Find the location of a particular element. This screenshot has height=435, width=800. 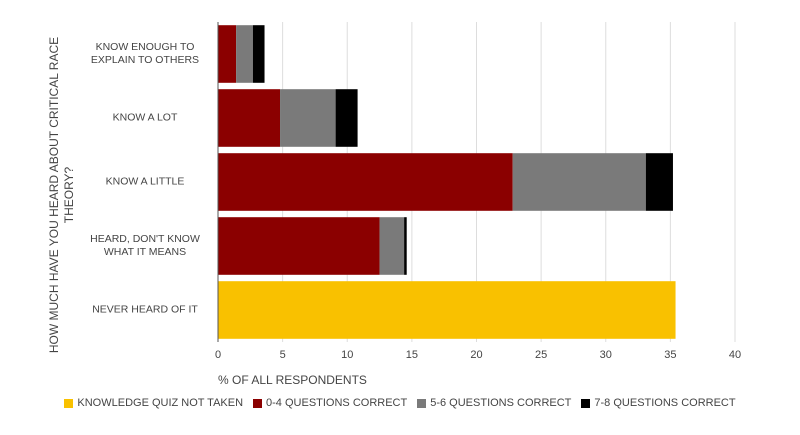

legend-item: 7-8 QUESTIONS CORRECT is located at coordinates (658, 403).